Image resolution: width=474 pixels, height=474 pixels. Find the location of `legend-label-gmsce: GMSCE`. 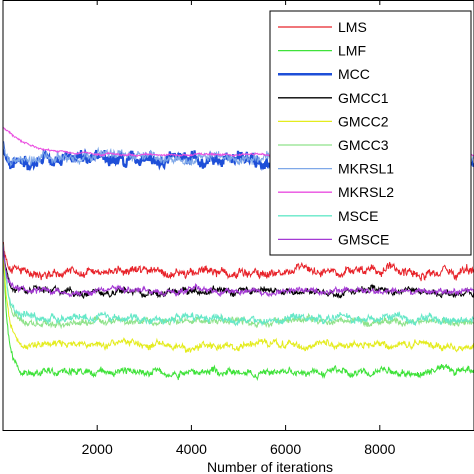

legend-label-gmsce: GMSCE is located at coordinates (363, 239).